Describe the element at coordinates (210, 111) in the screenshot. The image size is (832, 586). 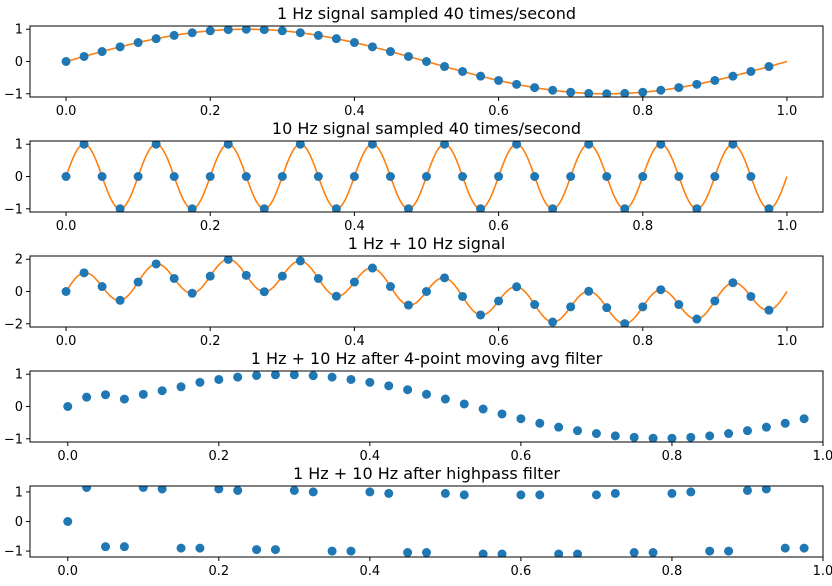
I see `x-tick-label: 0.2` at that location.